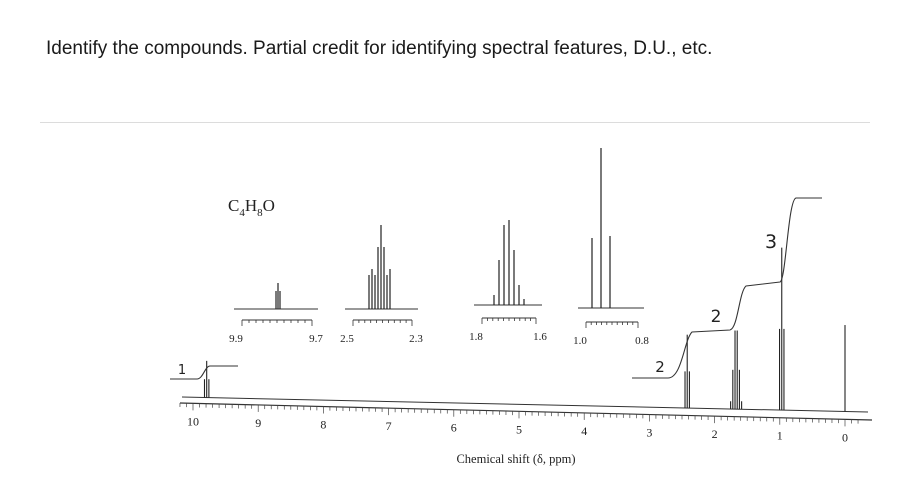 The image size is (912, 496). Describe the element at coordinates (258, 423) in the screenshot. I see `x-tick-label: 9` at that location.